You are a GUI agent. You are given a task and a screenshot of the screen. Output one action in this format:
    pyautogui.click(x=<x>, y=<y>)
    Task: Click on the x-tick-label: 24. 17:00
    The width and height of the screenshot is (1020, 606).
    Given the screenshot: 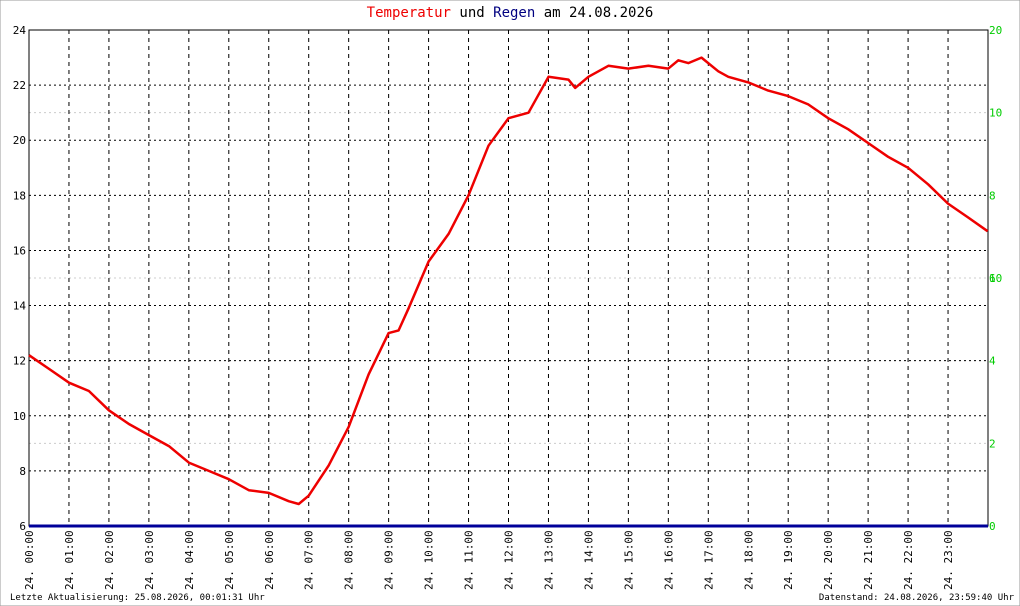 What is the action you would take?
    pyautogui.click(x=708, y=560)
    